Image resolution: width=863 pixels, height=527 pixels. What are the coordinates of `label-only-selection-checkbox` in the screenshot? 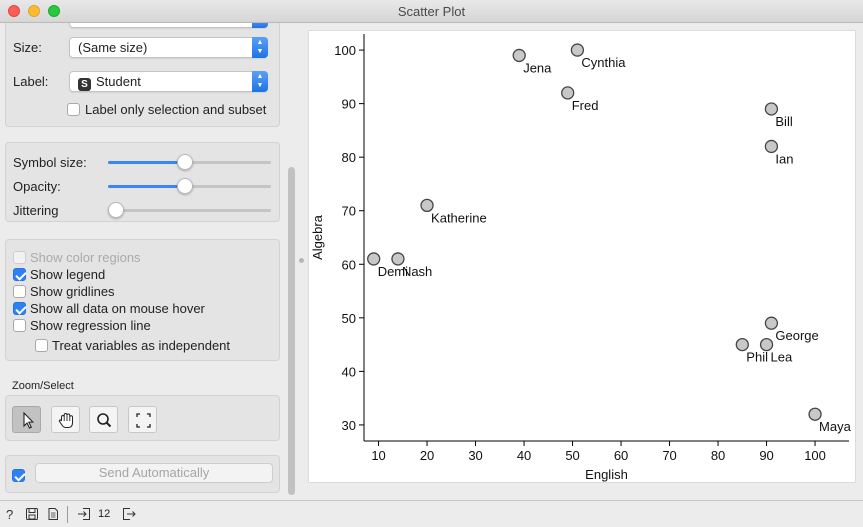 It's located at (73, 109).